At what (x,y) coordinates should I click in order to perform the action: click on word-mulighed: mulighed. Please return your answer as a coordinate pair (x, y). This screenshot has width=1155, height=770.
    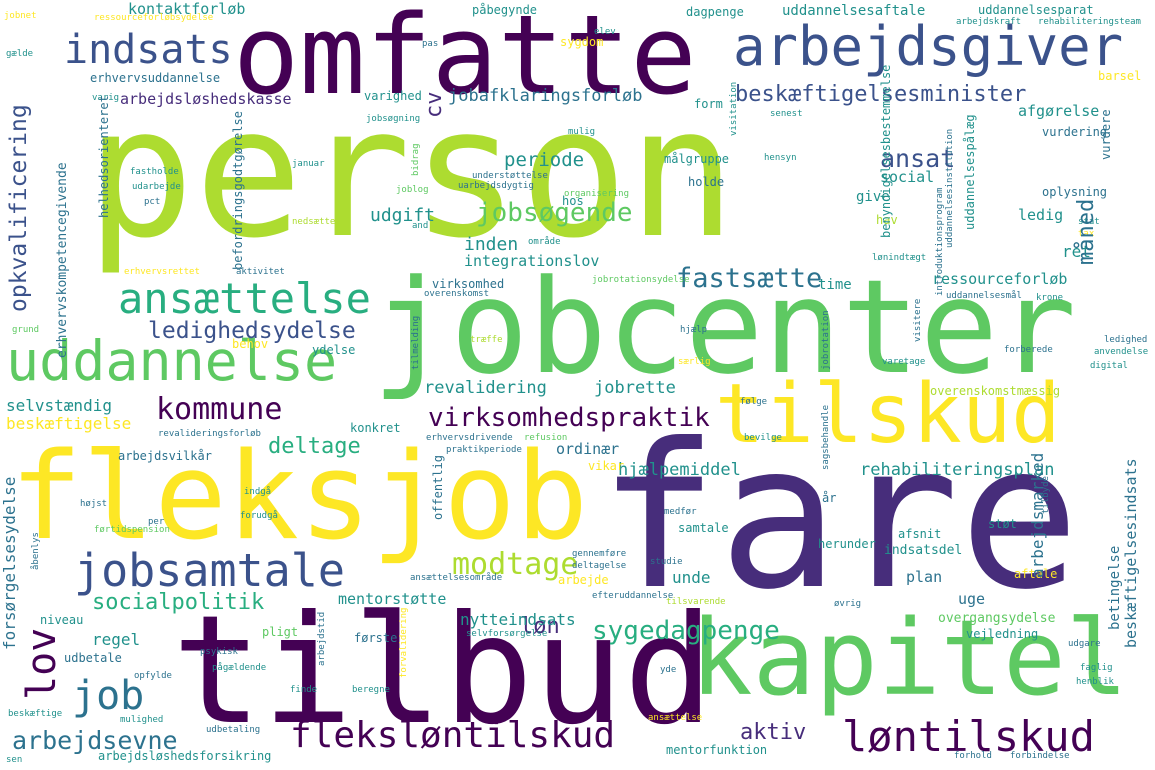
    Looking at the image, I should click on (142, 720).